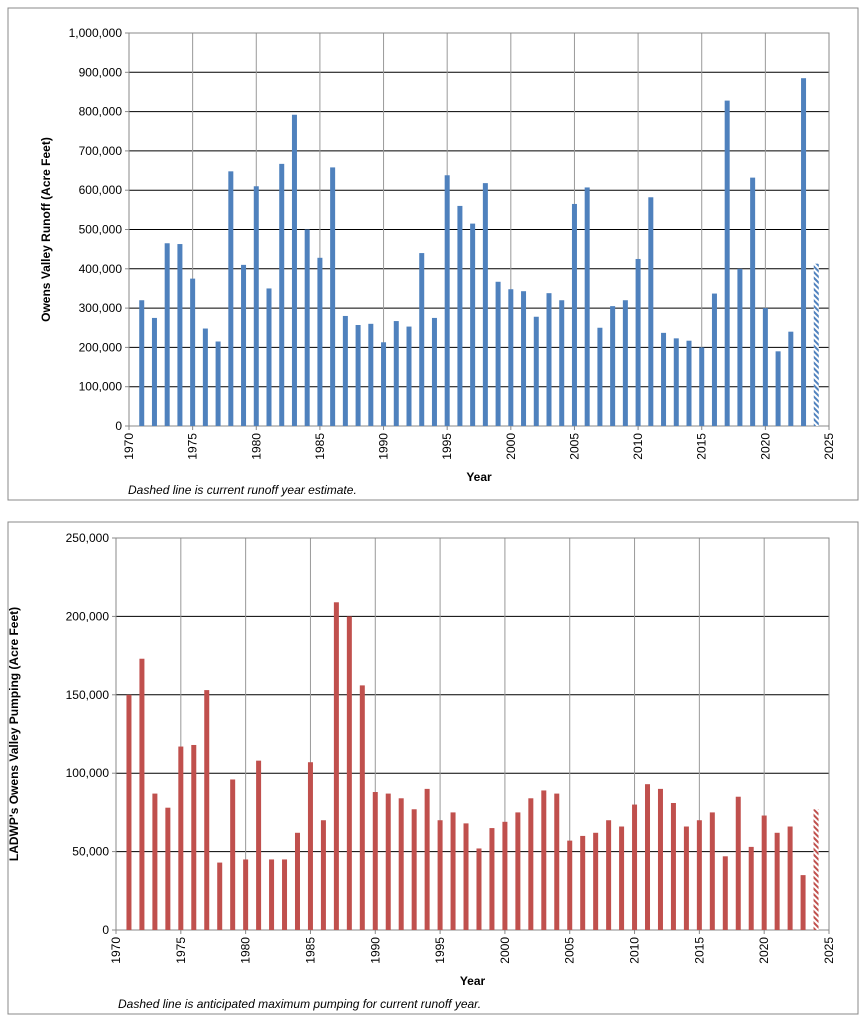  What do you see at coordinates (256, 446) in the screenshot?
I see `x-tick-label: 1980` at bounding box center [256, 446].